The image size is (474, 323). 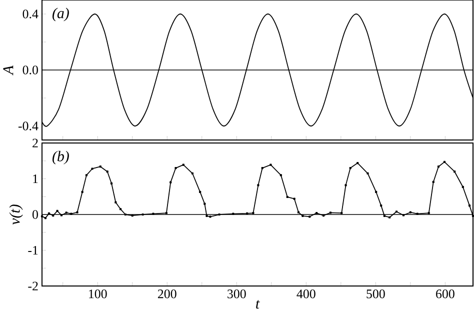 I want to click on y-tick-label: 0, so click(x=35, y=214).